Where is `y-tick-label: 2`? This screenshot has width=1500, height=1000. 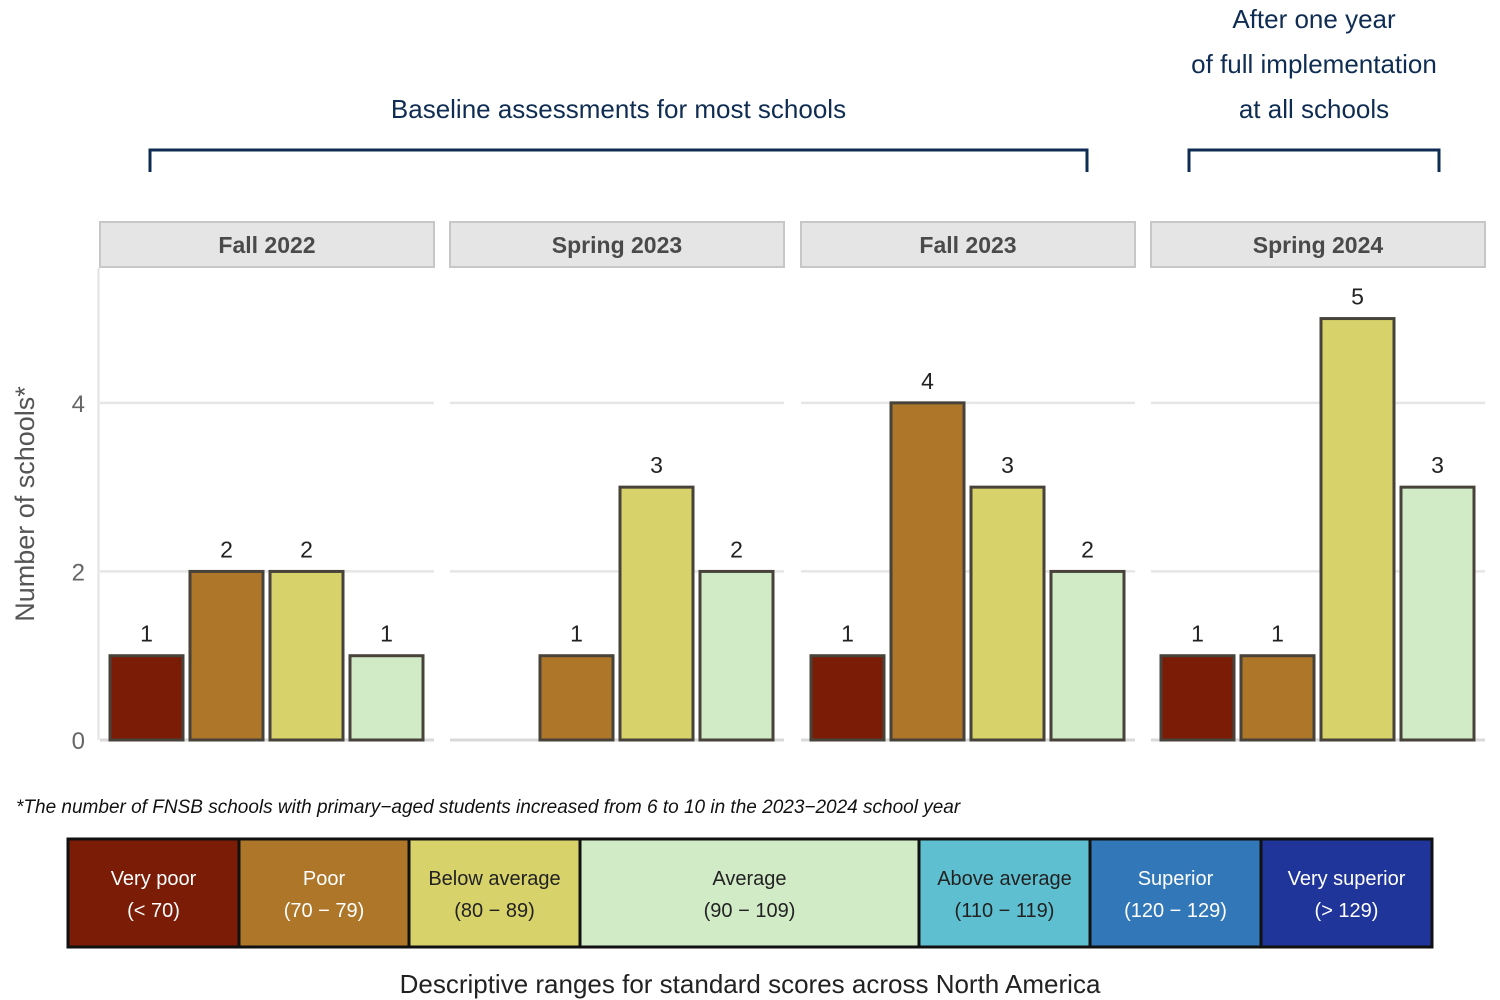
y-tick-label: 2 is located at coordinates (78, 572).